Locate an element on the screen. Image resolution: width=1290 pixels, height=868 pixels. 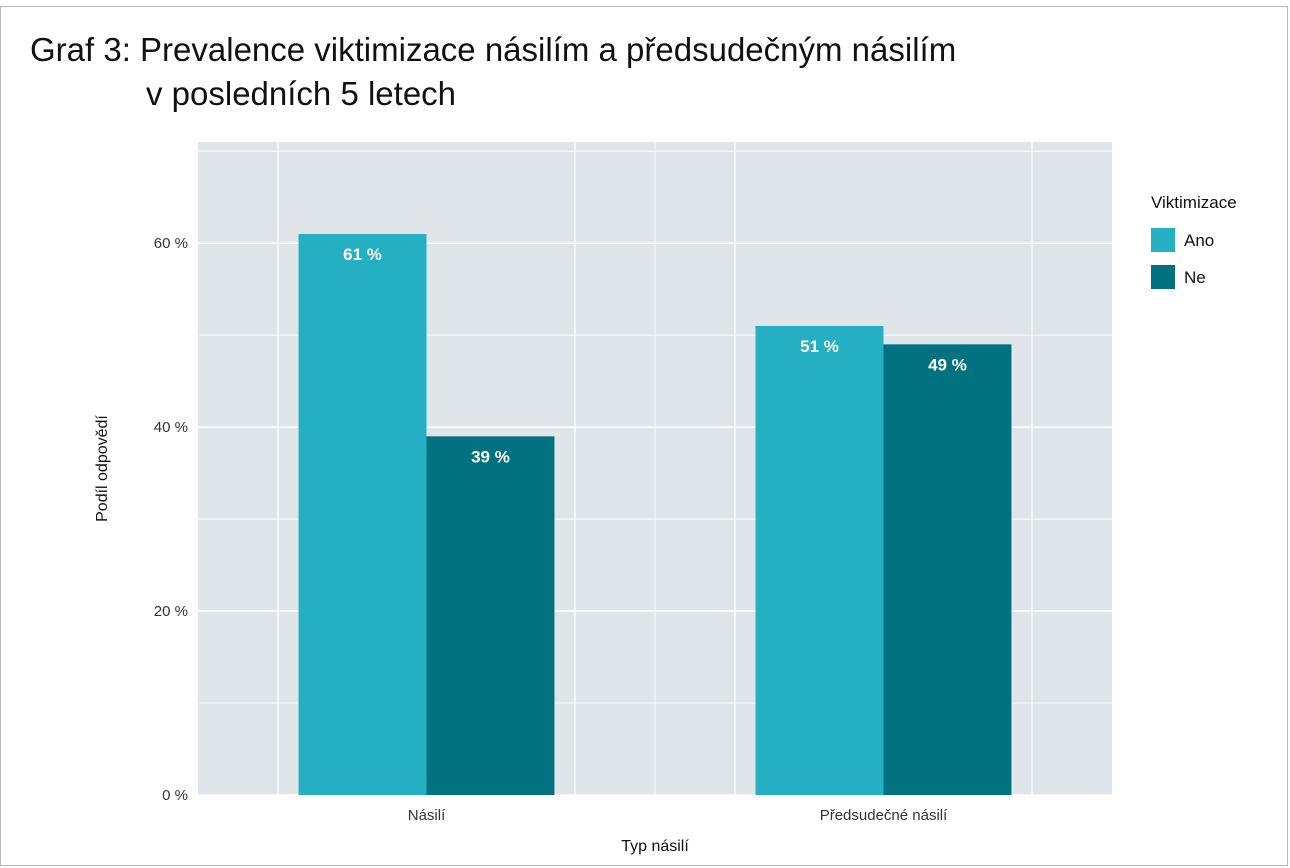
x-axis-ticks: Násilí Předsudečné násilí is located at coordinates (678, 815).